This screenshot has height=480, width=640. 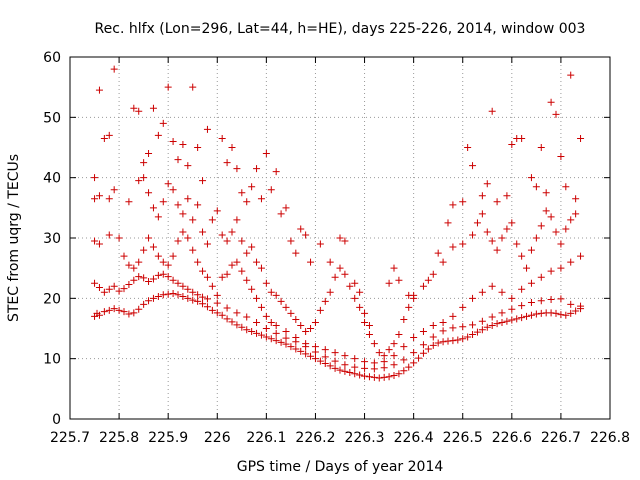 I want to click on y-axis-label: STEC from uqrg / TECUs, so click(x=14, y=238).